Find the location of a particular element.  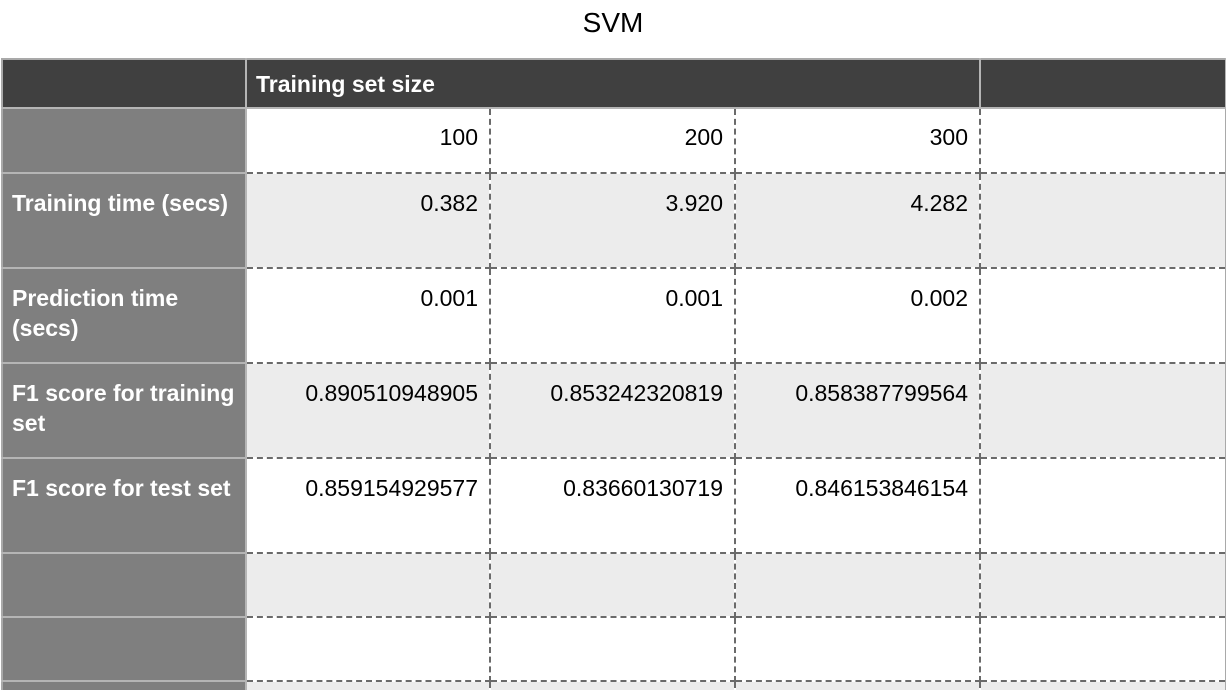

header-empty-cell is located at coordinates (1103, 84).